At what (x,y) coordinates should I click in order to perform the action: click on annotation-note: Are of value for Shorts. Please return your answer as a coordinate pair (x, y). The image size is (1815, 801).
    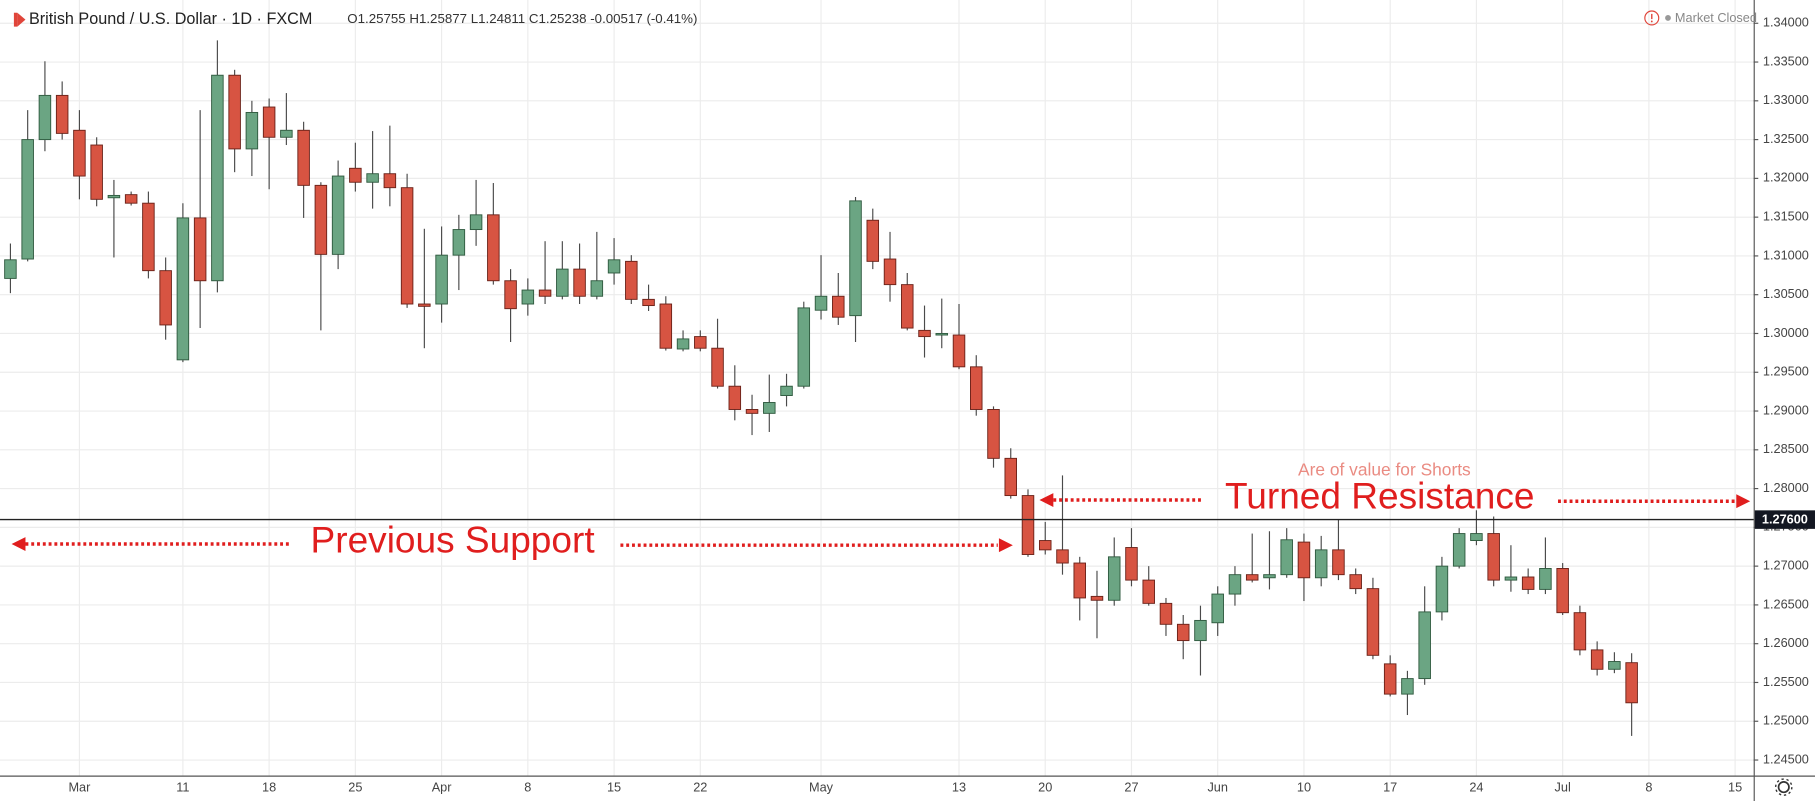
    Looking at the image, I should click on (1384, 470).